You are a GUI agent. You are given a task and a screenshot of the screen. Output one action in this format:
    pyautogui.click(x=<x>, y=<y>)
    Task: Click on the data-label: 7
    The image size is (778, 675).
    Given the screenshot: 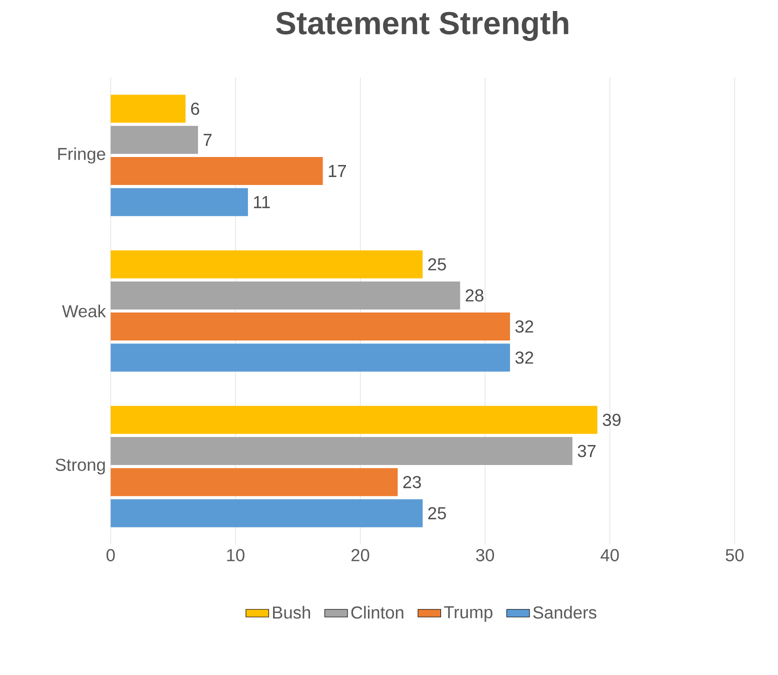 What is the action you would take?
    pyautogui.click(x=208, y=140)
    